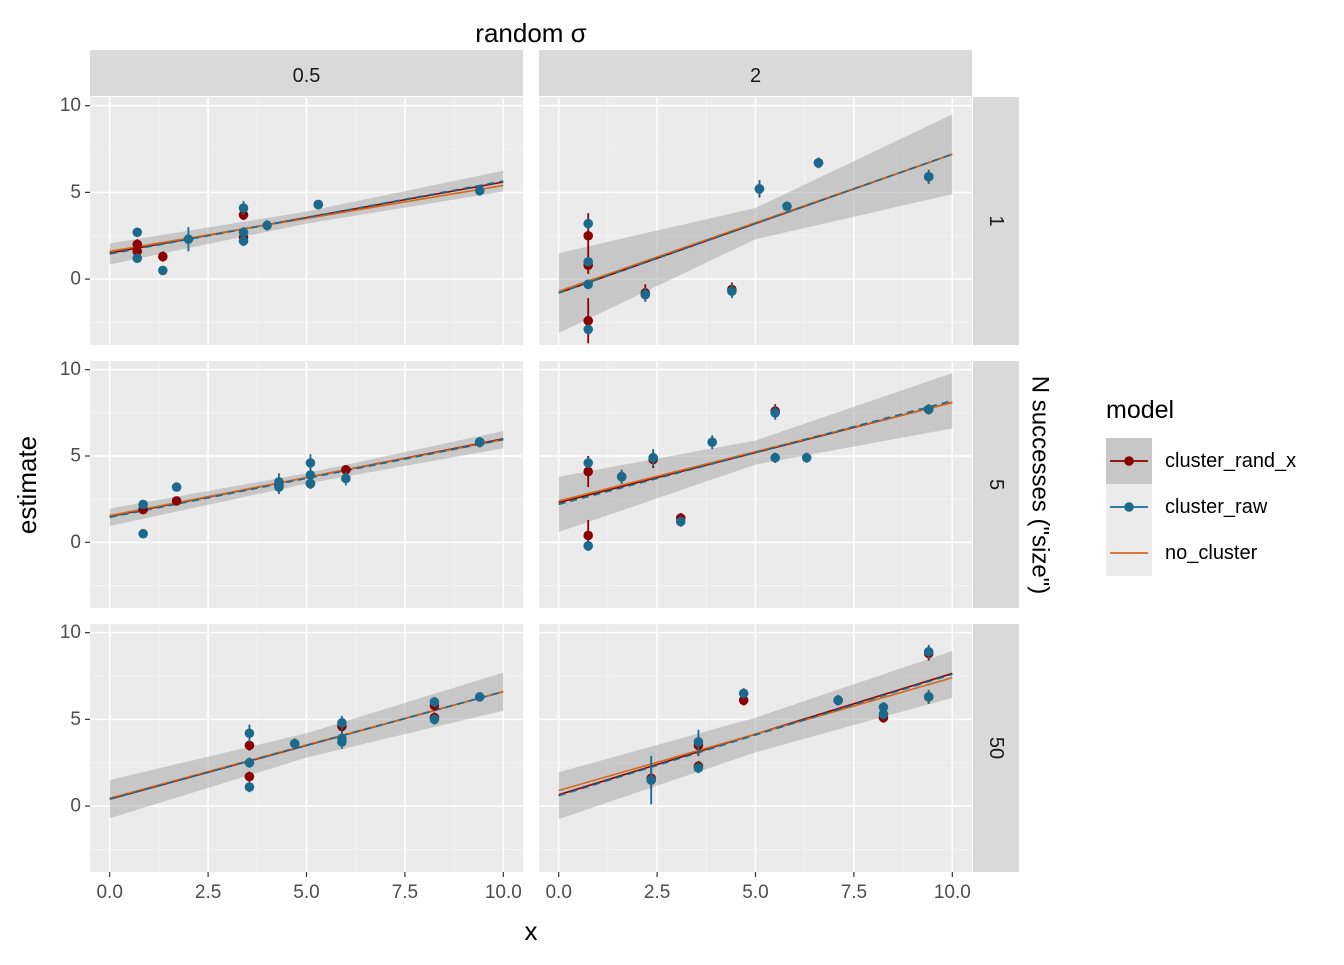 The image size is (1344, 965). I want to click on legend-entry-label: no_cluster, so click(1211, 553).